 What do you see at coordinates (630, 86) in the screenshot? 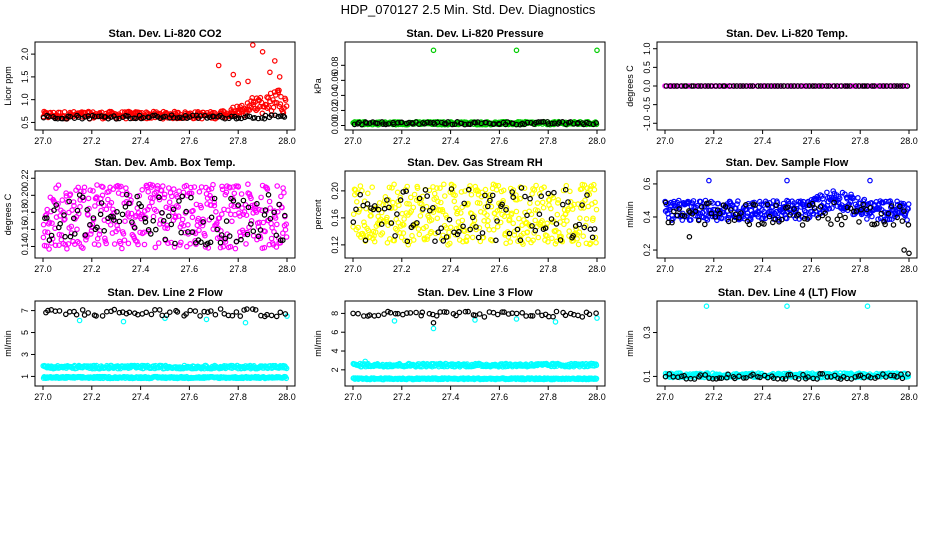
I see `y-axis-label: degrees C` at bounding box center [630, 86].